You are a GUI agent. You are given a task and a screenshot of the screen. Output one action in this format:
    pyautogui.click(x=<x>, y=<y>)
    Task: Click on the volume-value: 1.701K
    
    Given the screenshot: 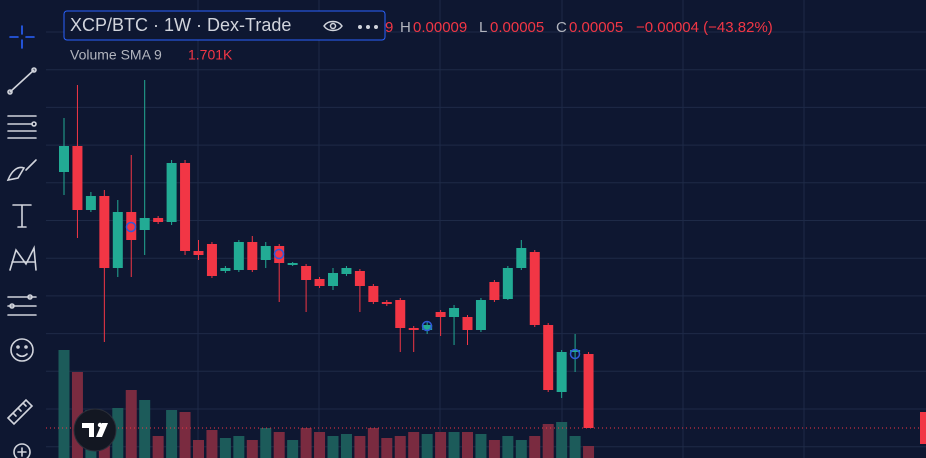 What is the action you would take?
    pyautogui.click(x=210, y=55)
    